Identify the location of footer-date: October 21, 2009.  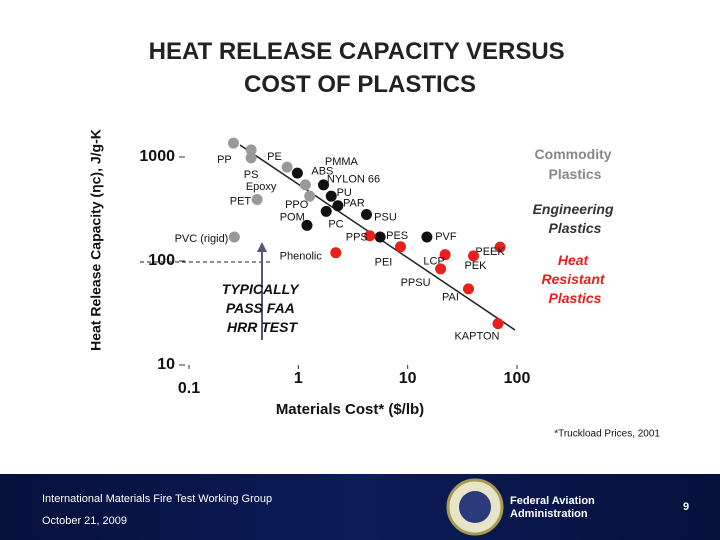
(84, 521).